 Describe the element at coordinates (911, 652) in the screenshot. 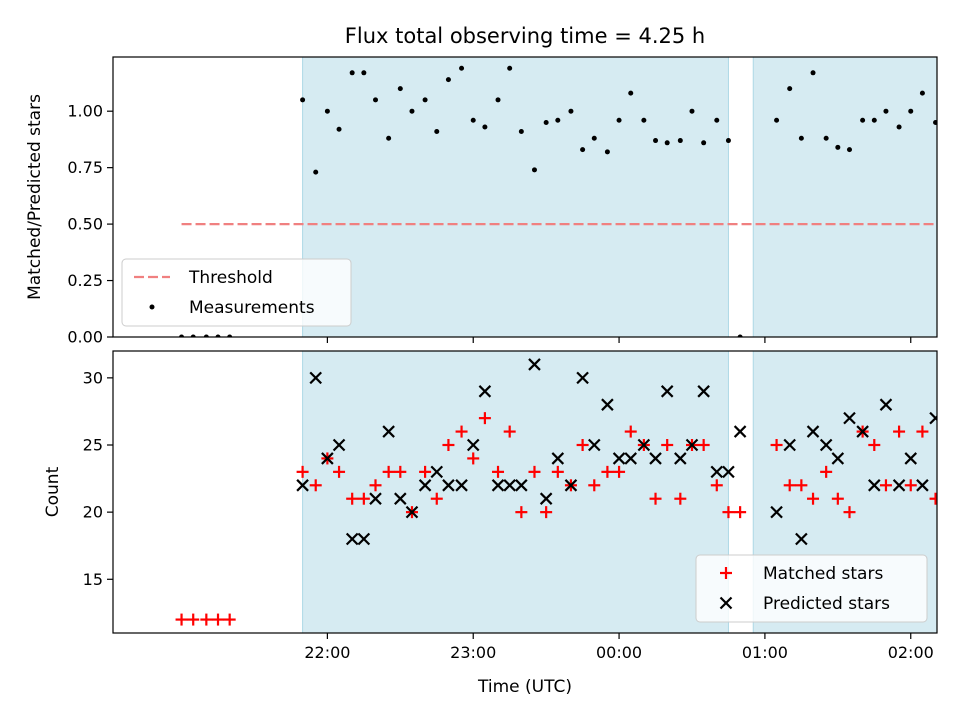

I see `bottom-x-tick-label: 02:00` at that location.